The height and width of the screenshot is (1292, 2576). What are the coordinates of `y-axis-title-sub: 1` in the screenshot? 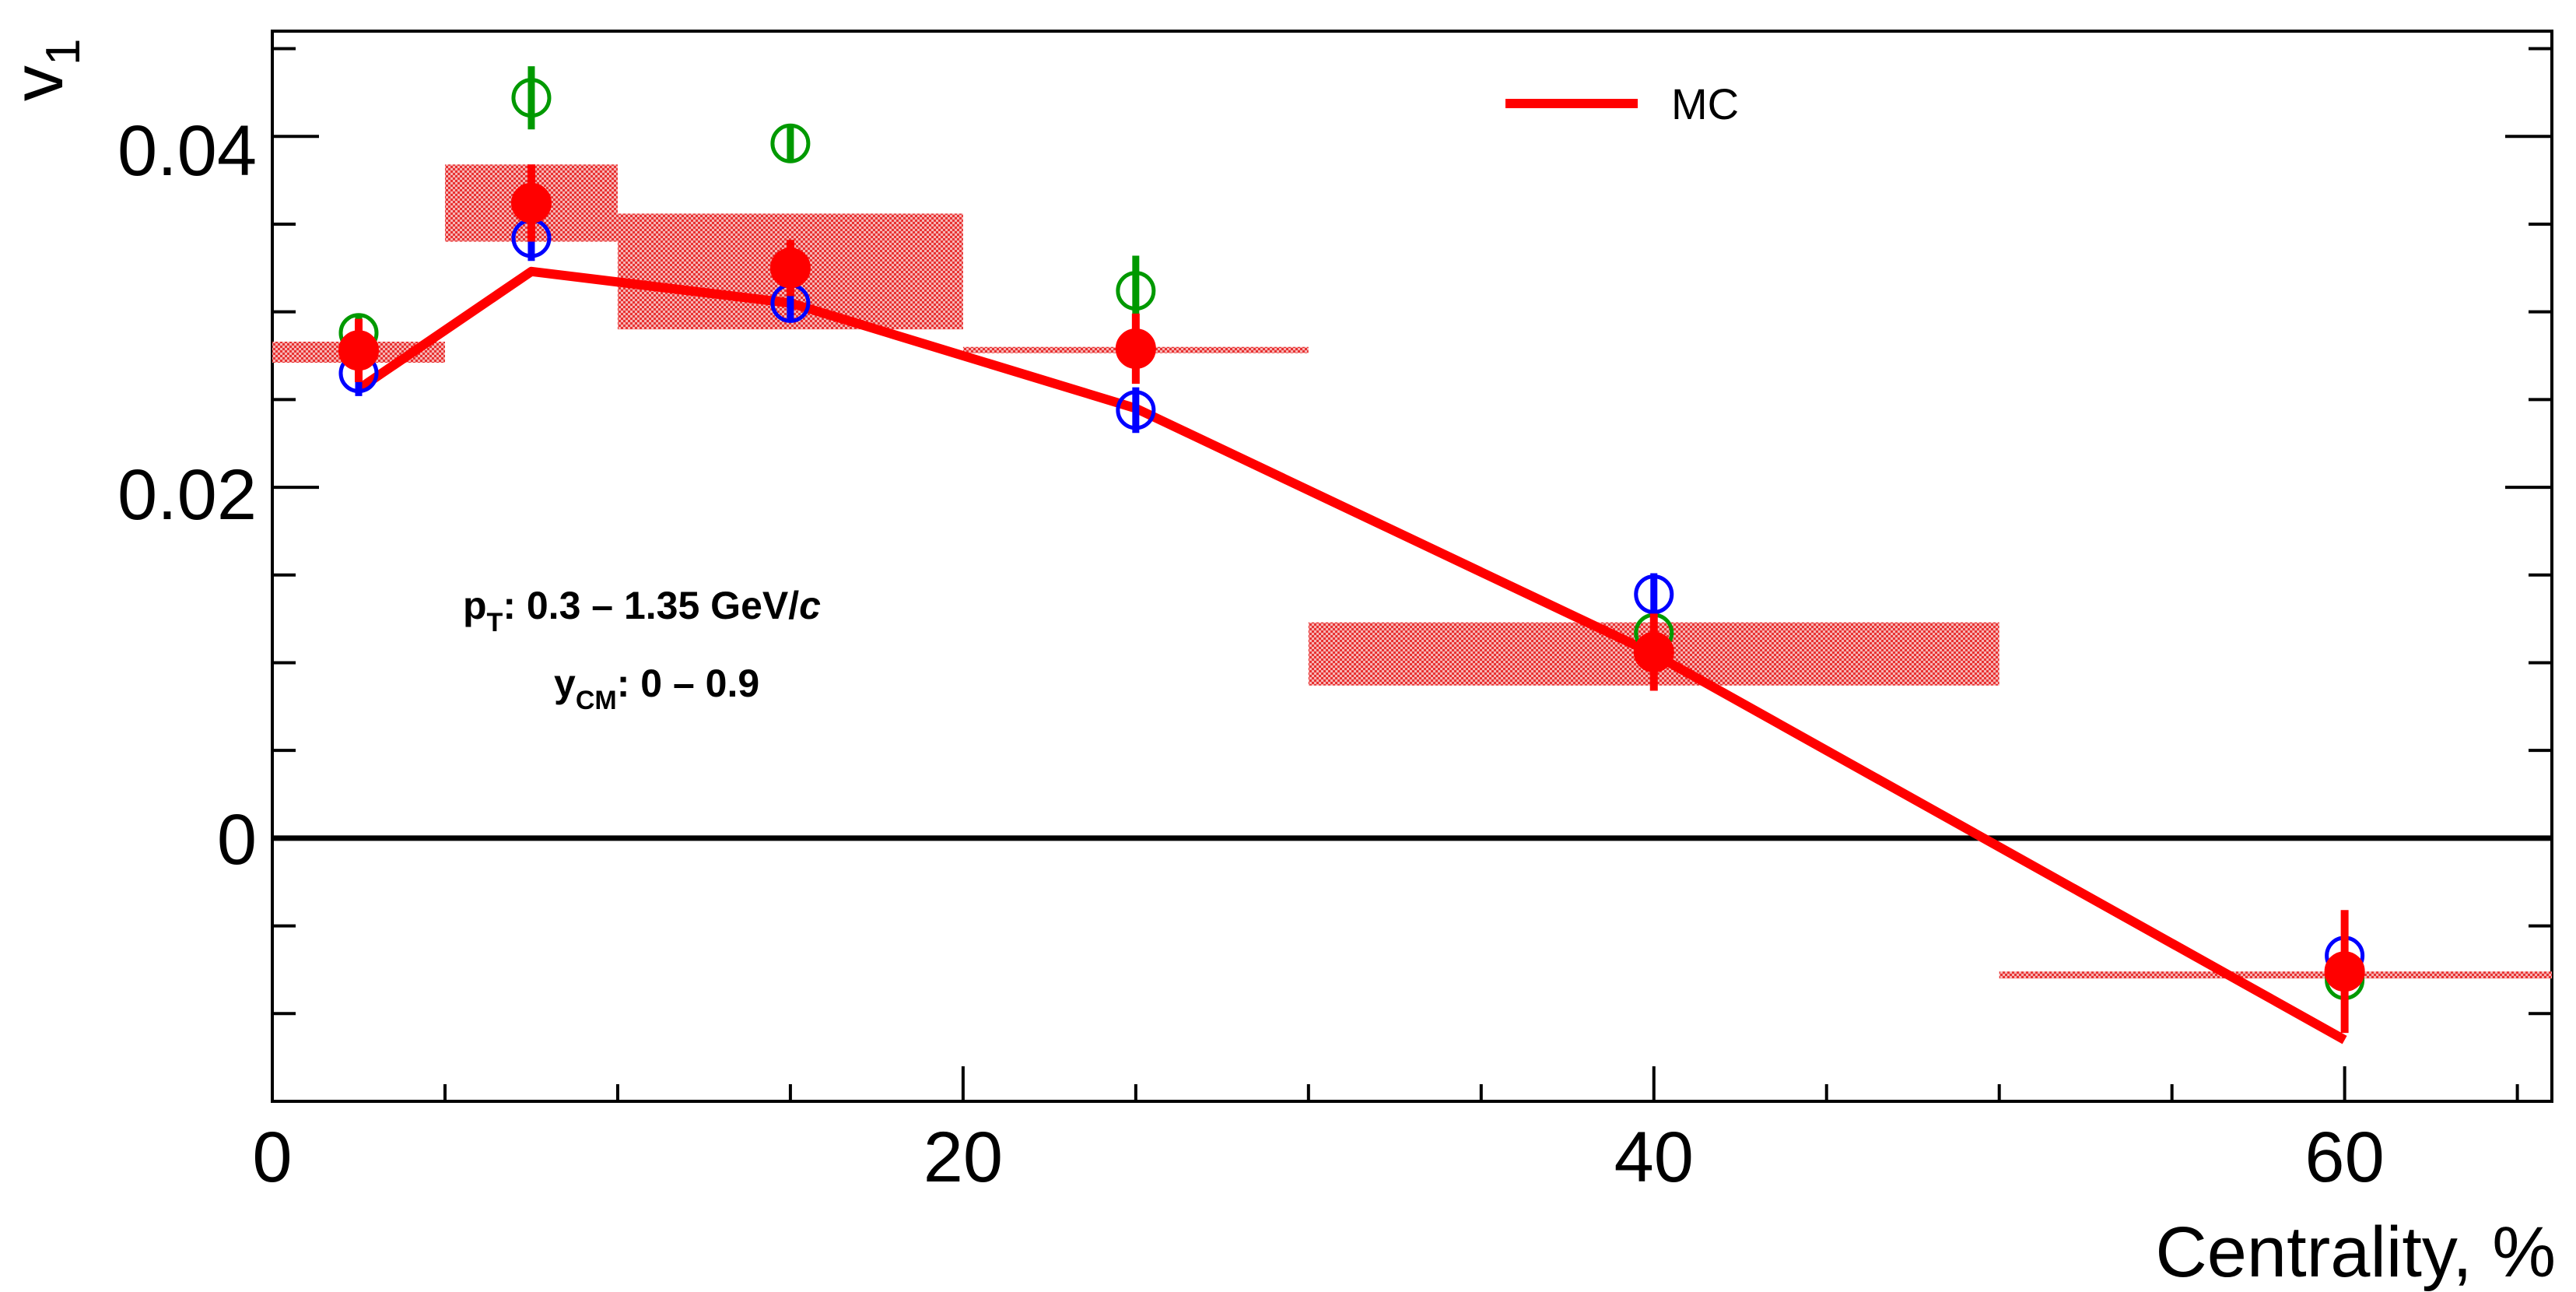 It's located at (63, 52).